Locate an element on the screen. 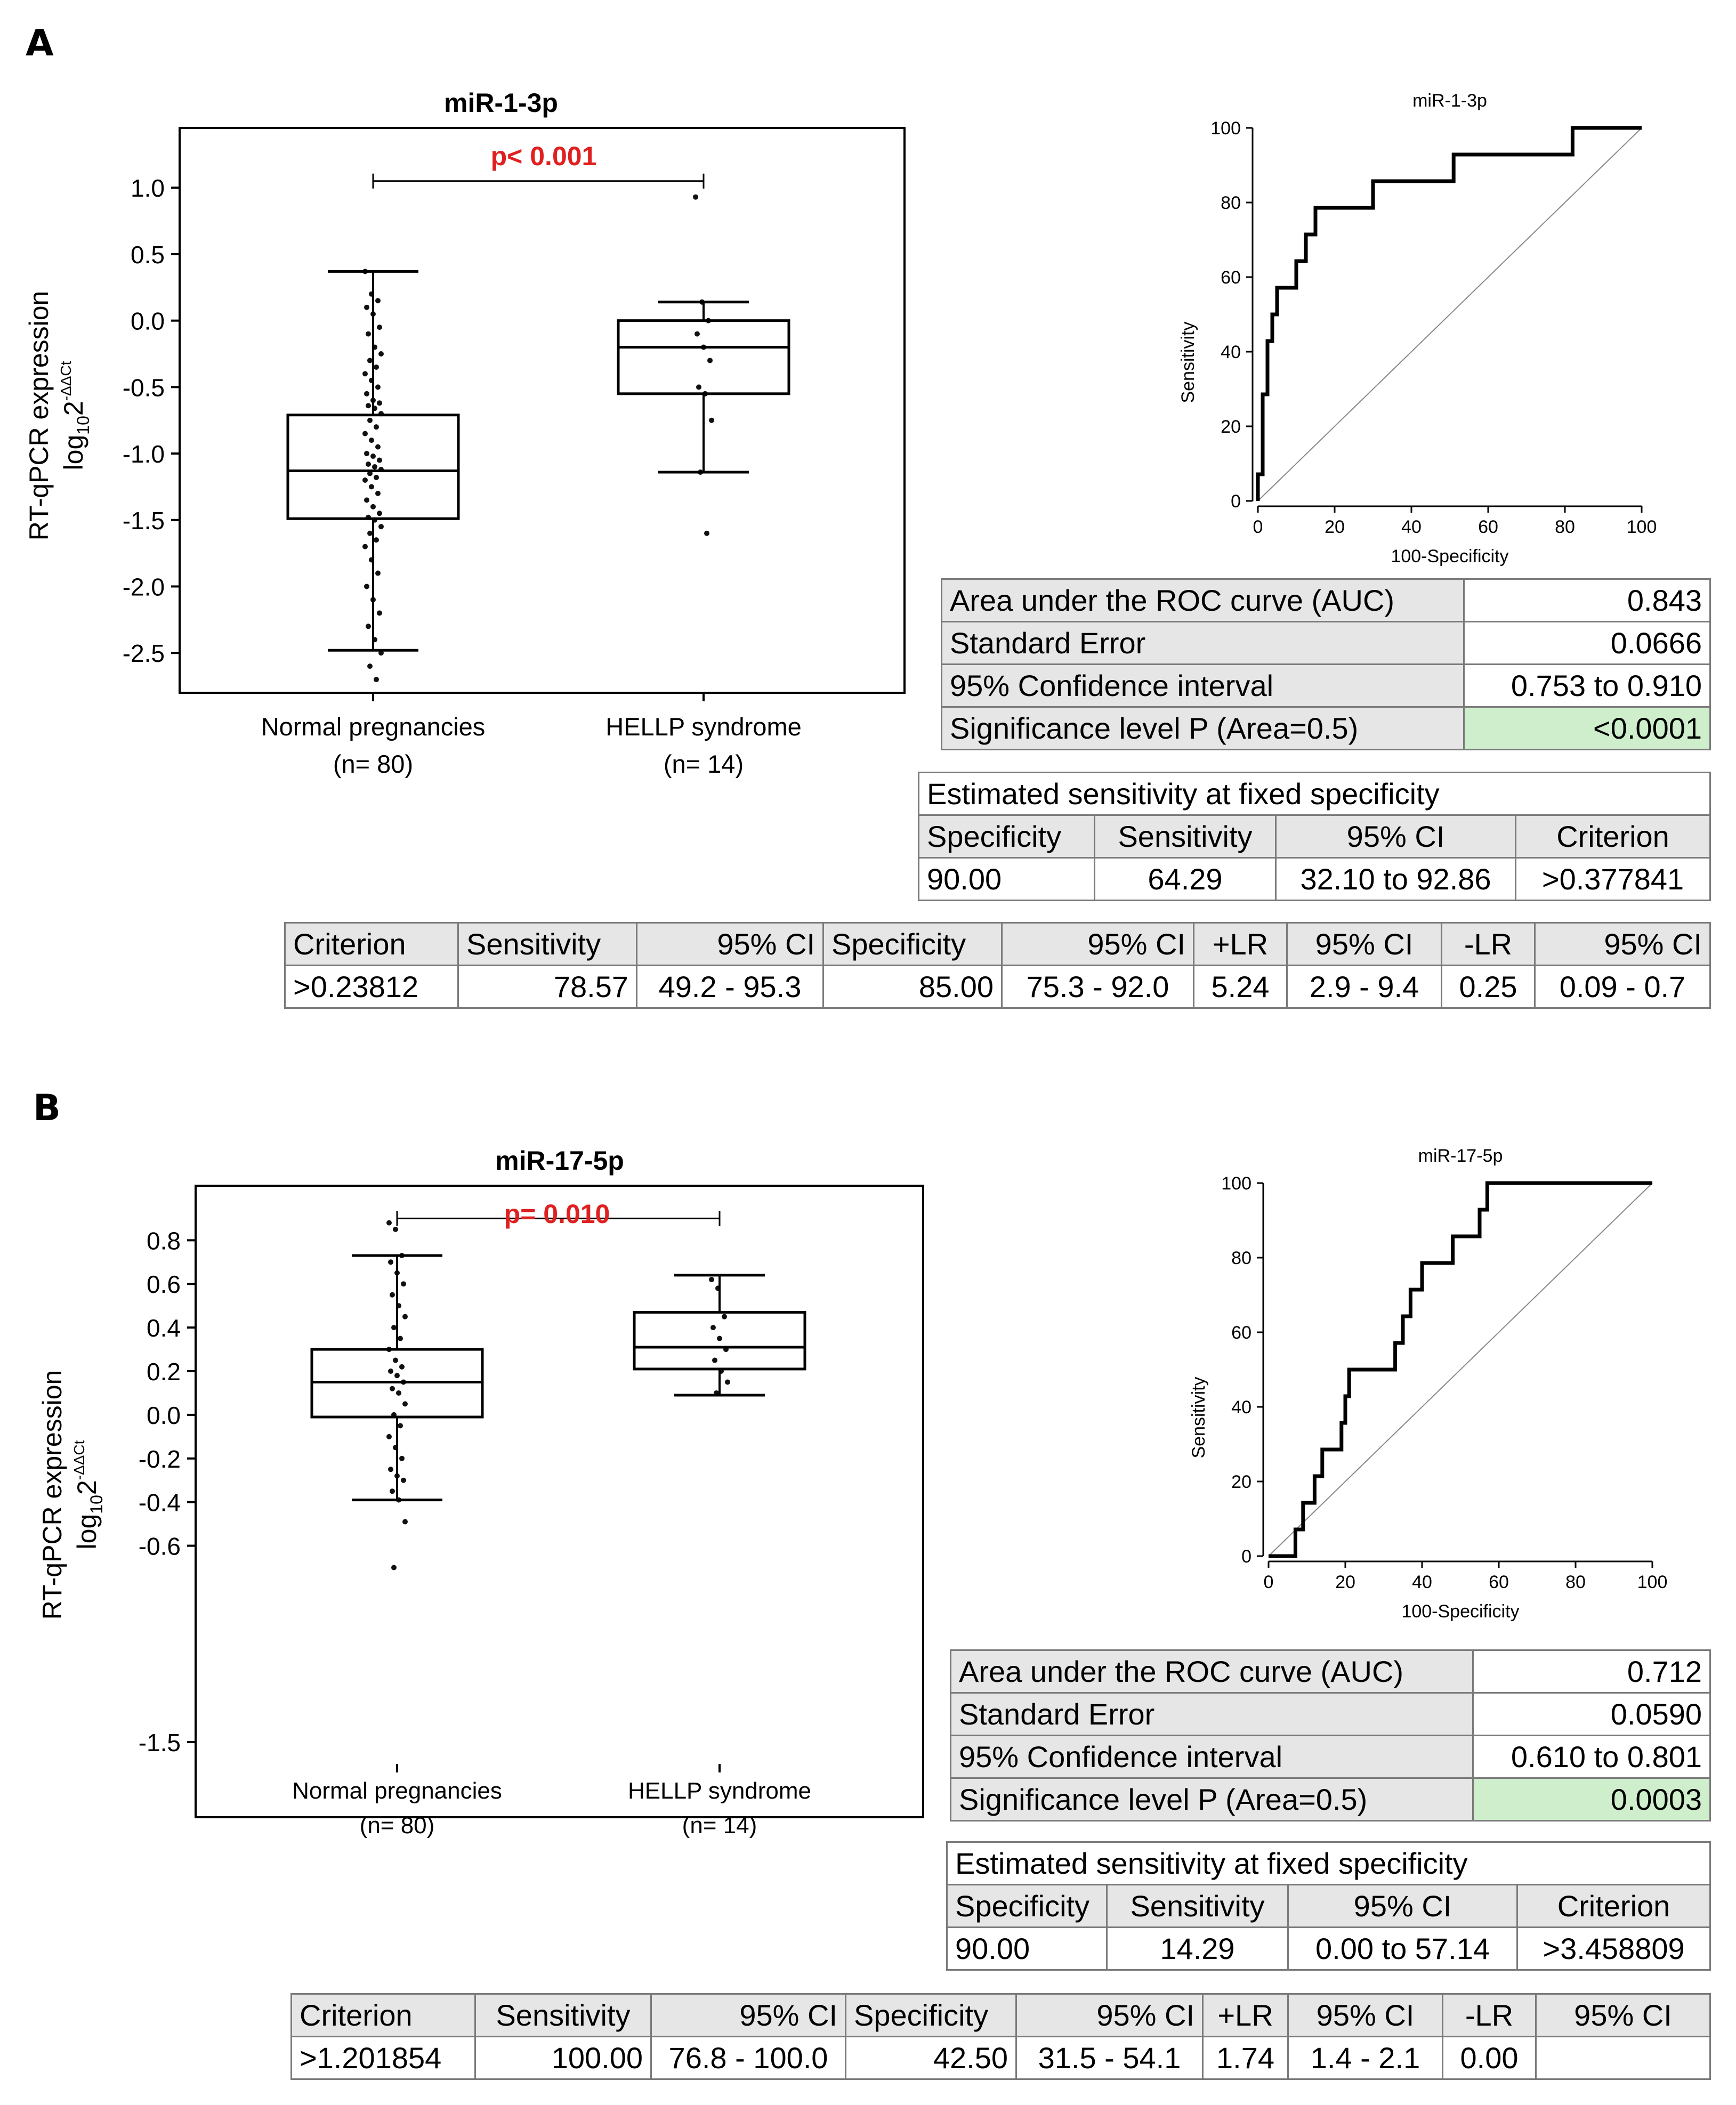  roc-y-tick-label: 0 is located at coordinates (1236, 501).